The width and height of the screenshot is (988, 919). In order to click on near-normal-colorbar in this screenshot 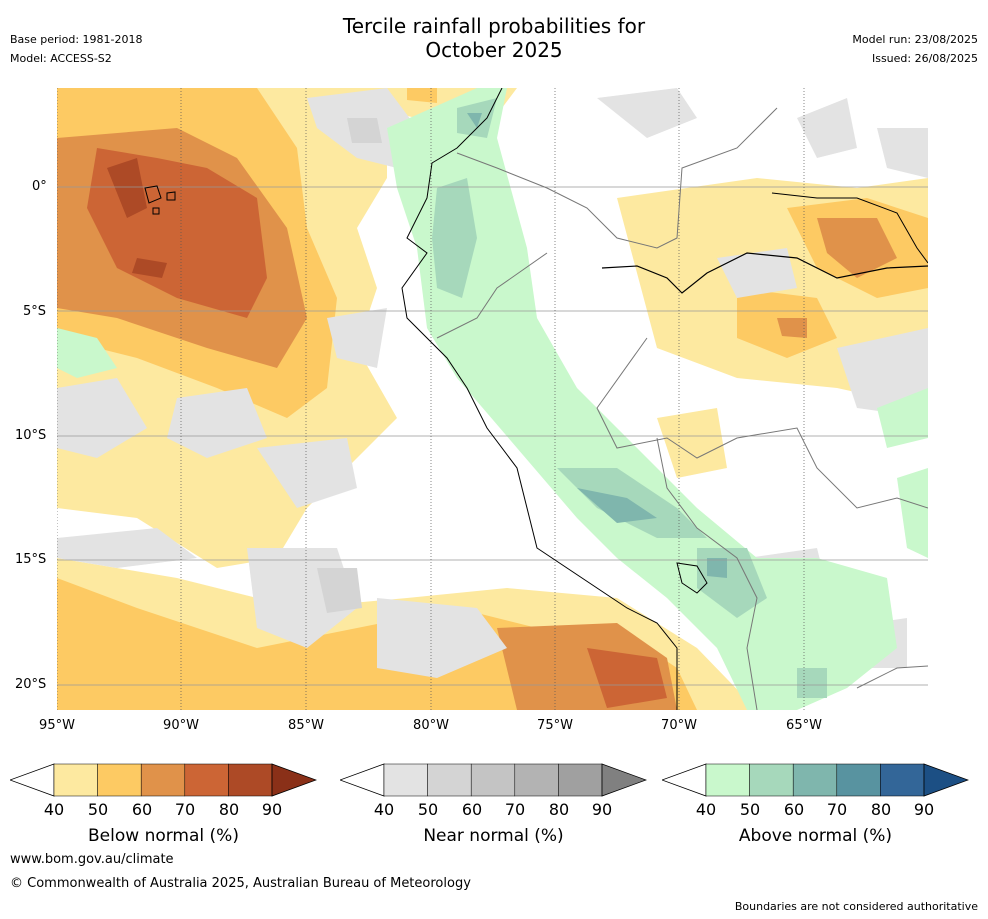, I will do `click(493, 780)`.